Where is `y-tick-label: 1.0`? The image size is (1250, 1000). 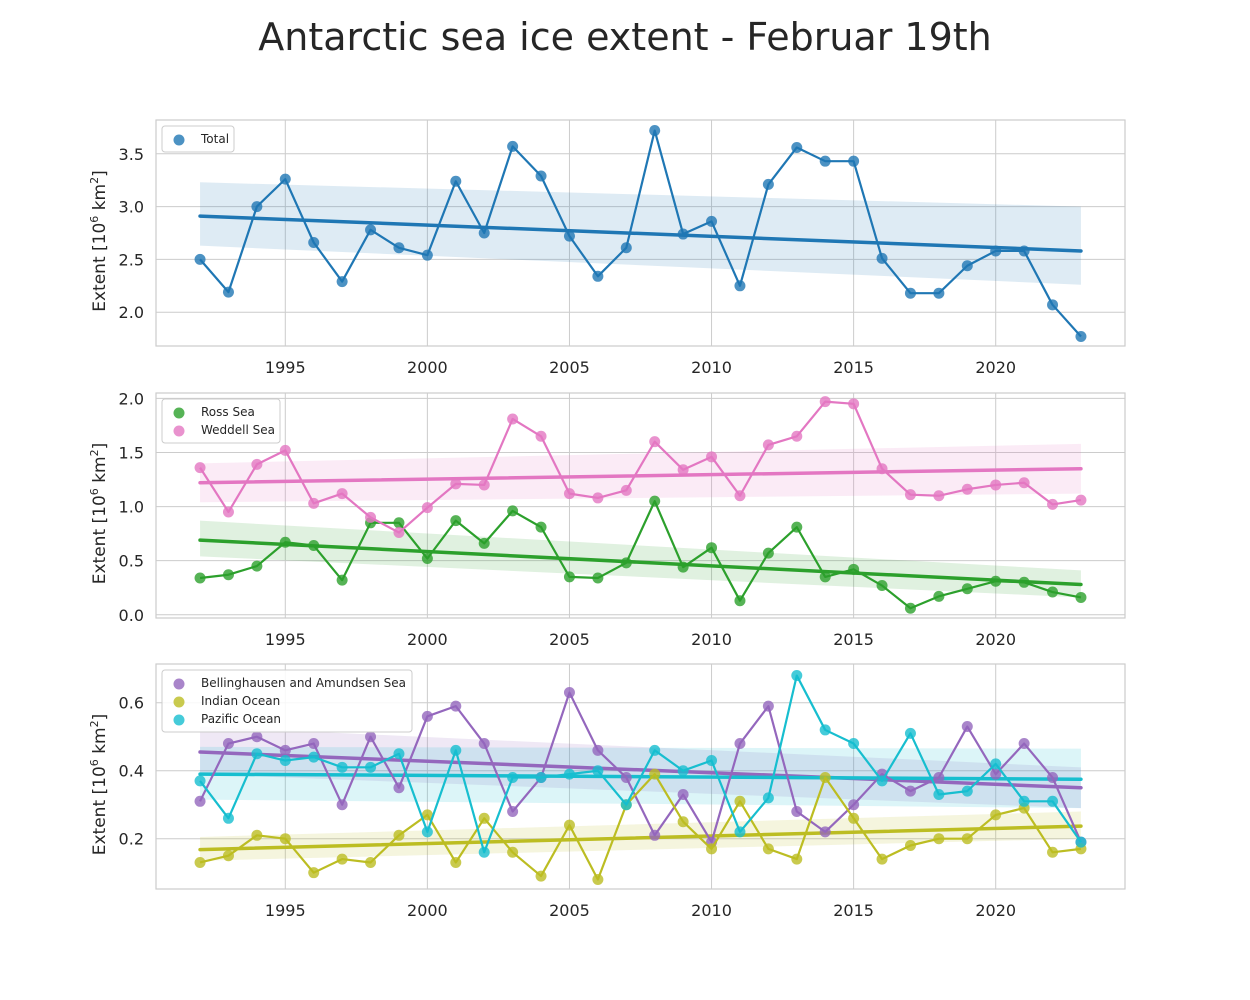
y-tick-label: 1.0 is located at coordinates (131, 507).